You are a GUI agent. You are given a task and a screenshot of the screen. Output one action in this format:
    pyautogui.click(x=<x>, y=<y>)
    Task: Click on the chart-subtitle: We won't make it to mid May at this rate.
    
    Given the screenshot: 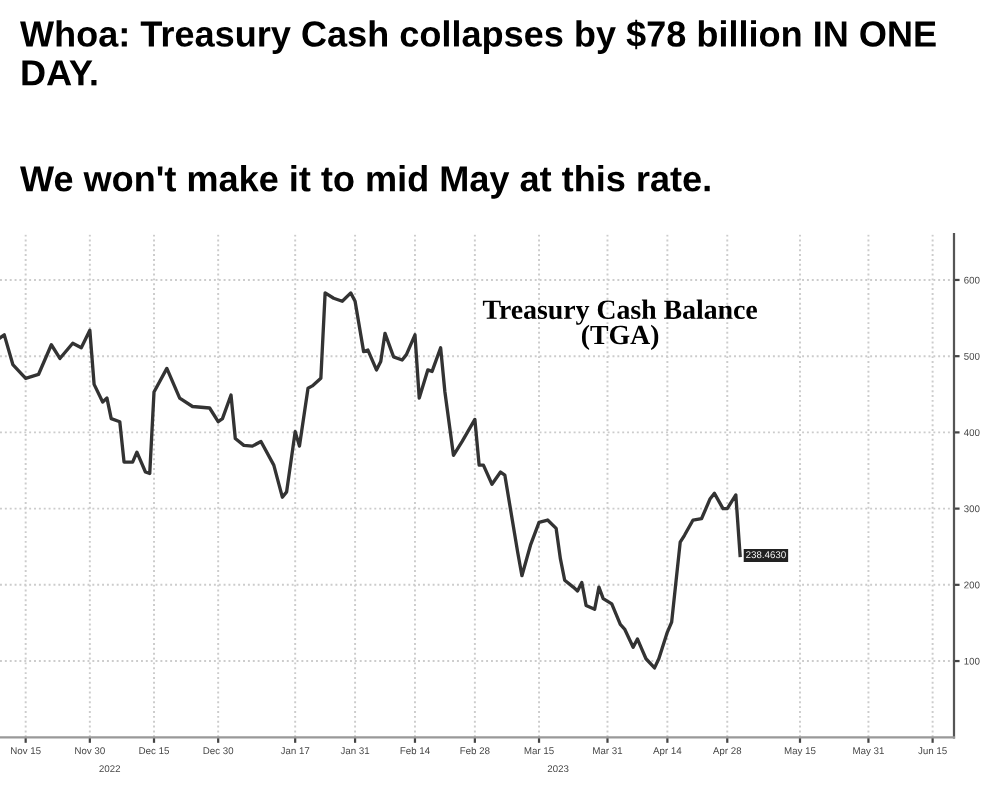 What is the action you would take?
    pyautogui.click(x=365, y=182)
    